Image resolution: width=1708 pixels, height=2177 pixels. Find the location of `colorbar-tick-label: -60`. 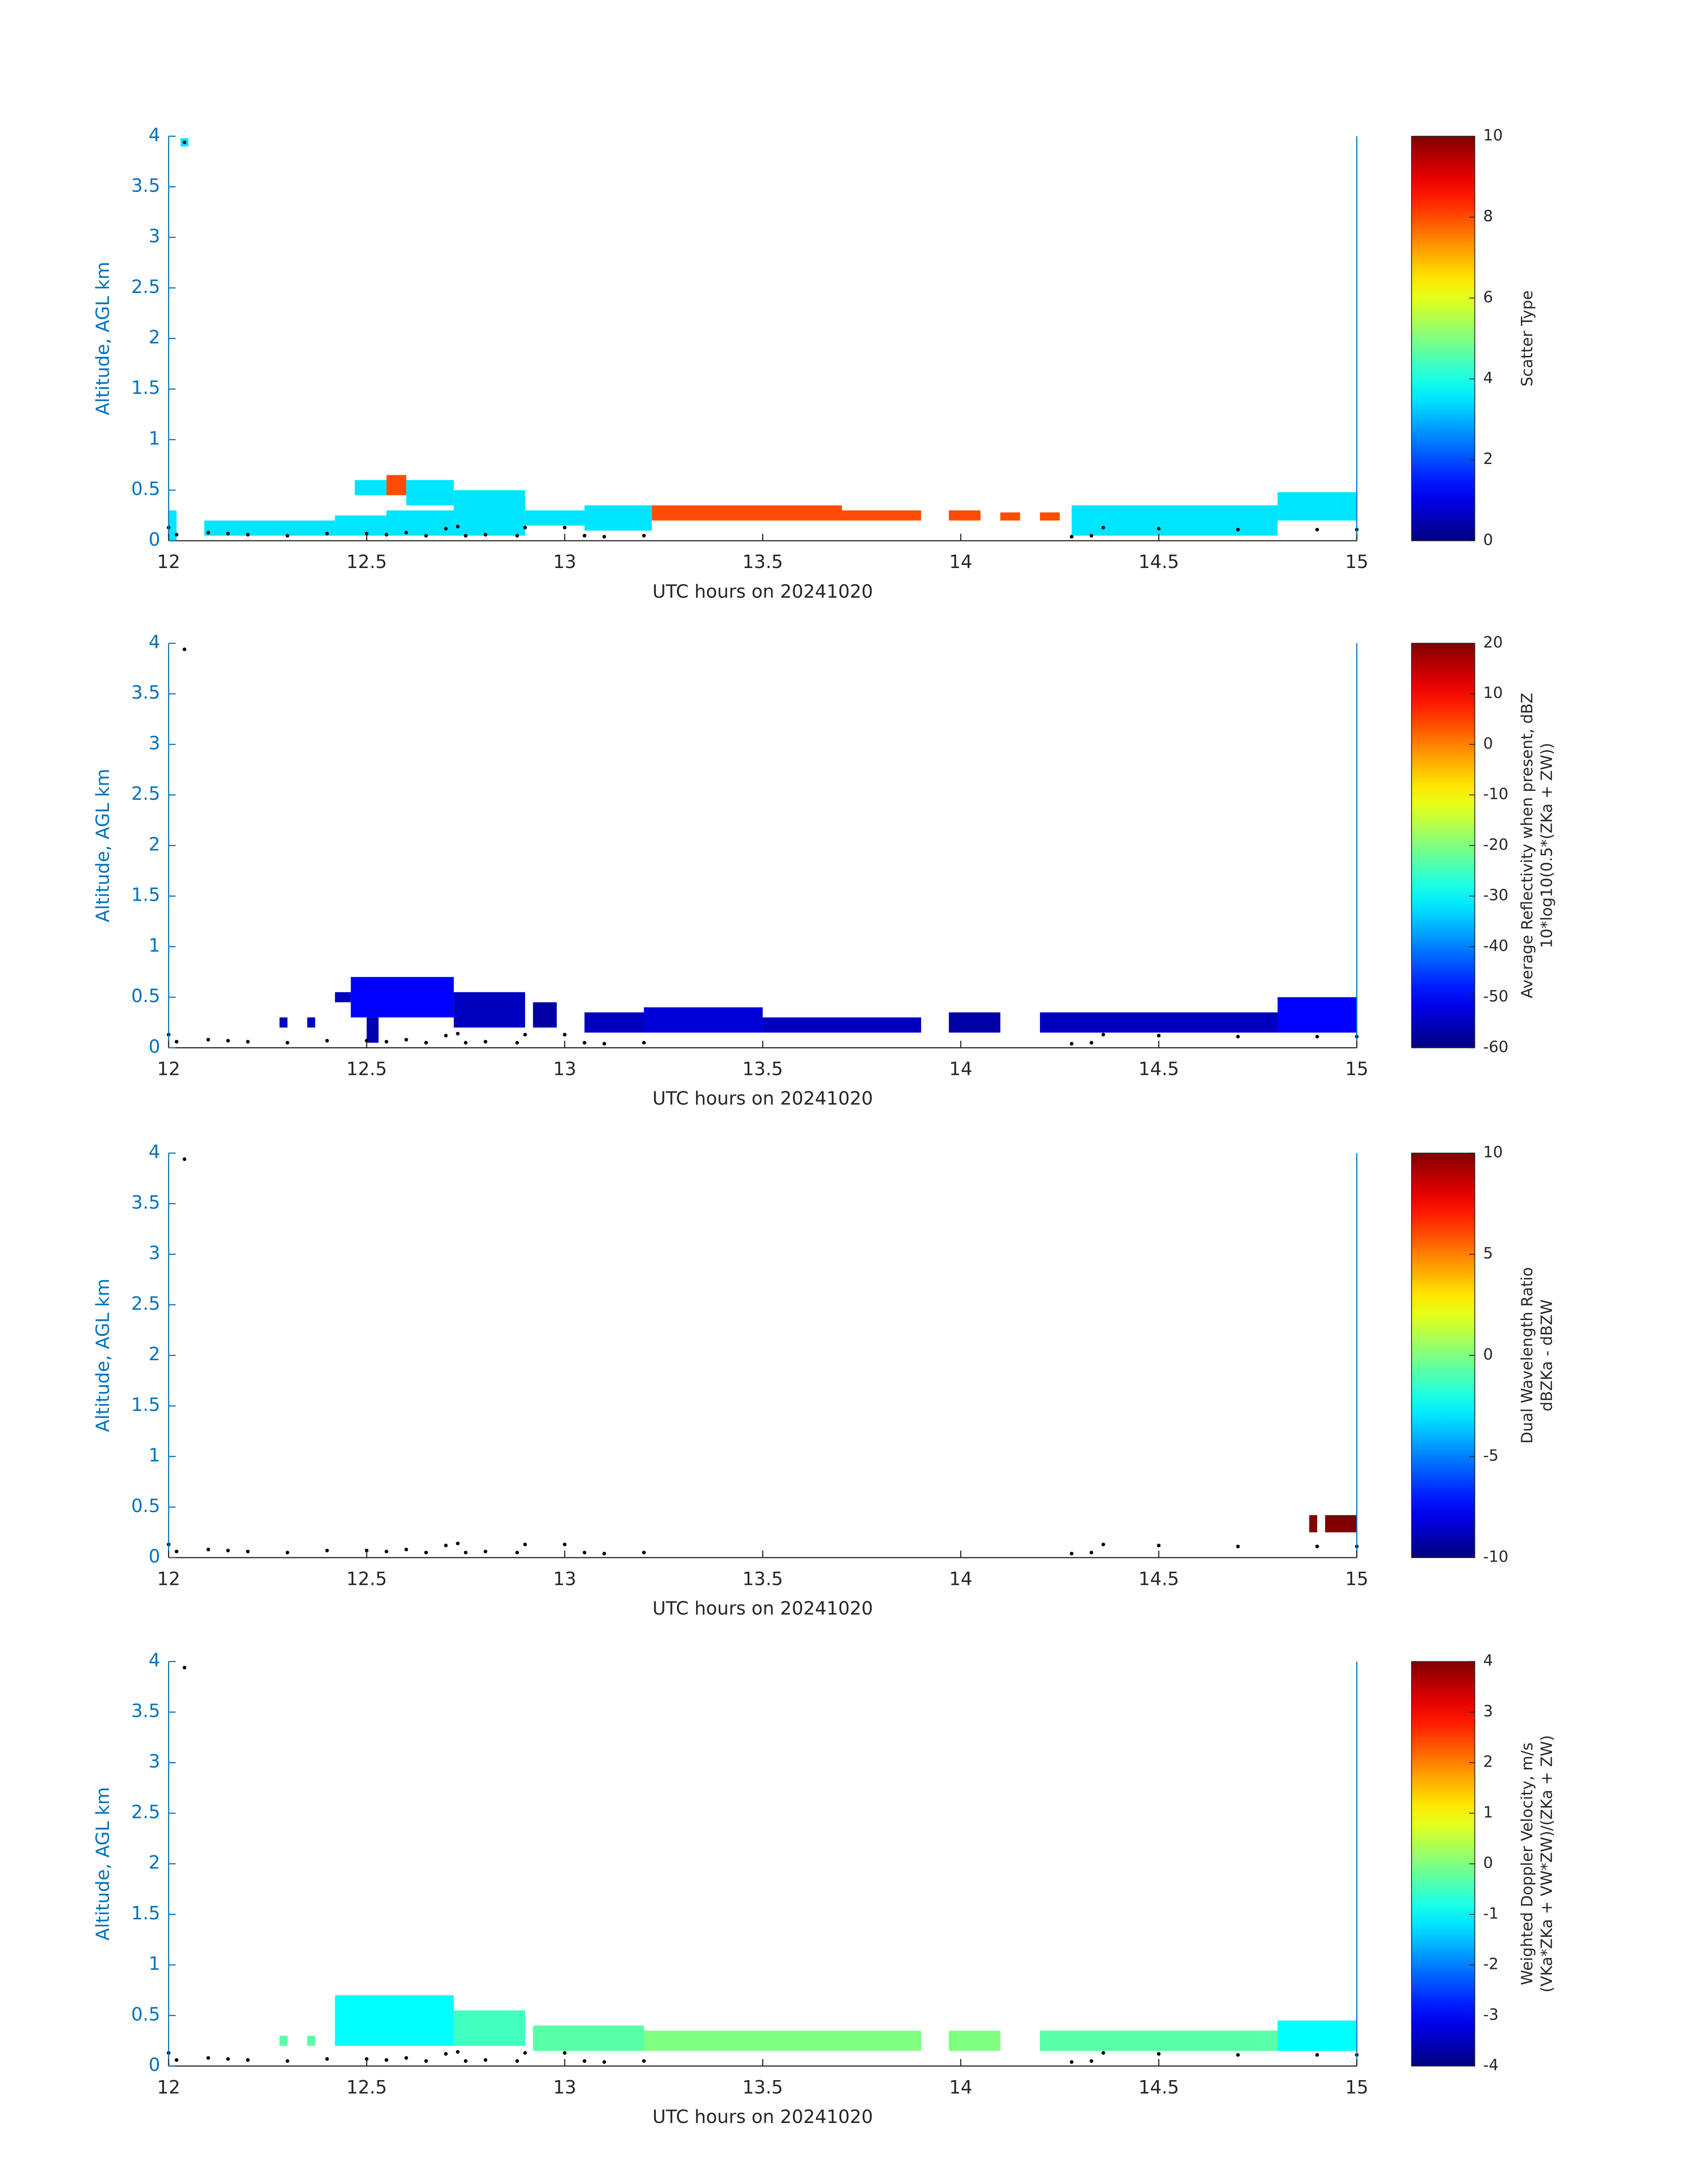

colorbar-tick-label: -60 is located at coordinates (1495, 1047).